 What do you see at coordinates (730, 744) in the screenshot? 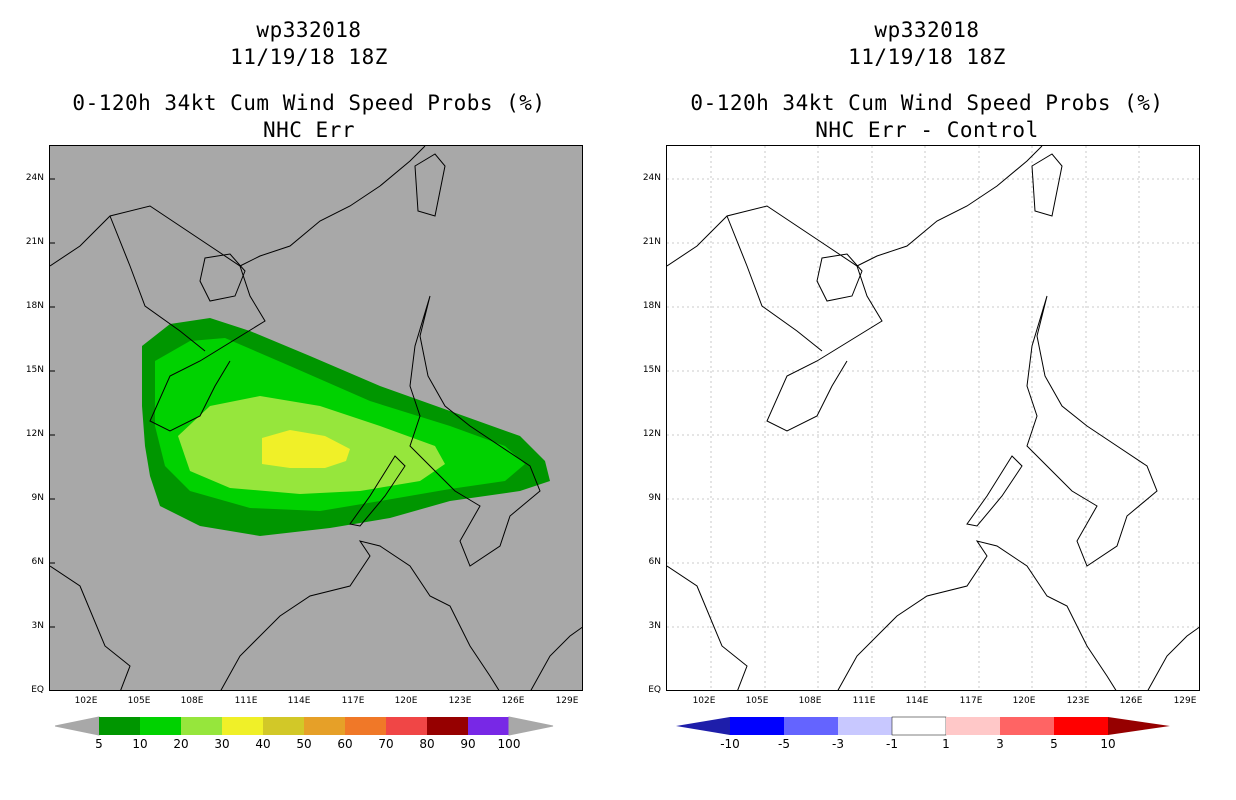
I see `colorbar-label: -10` at bounding box center [730, 744].